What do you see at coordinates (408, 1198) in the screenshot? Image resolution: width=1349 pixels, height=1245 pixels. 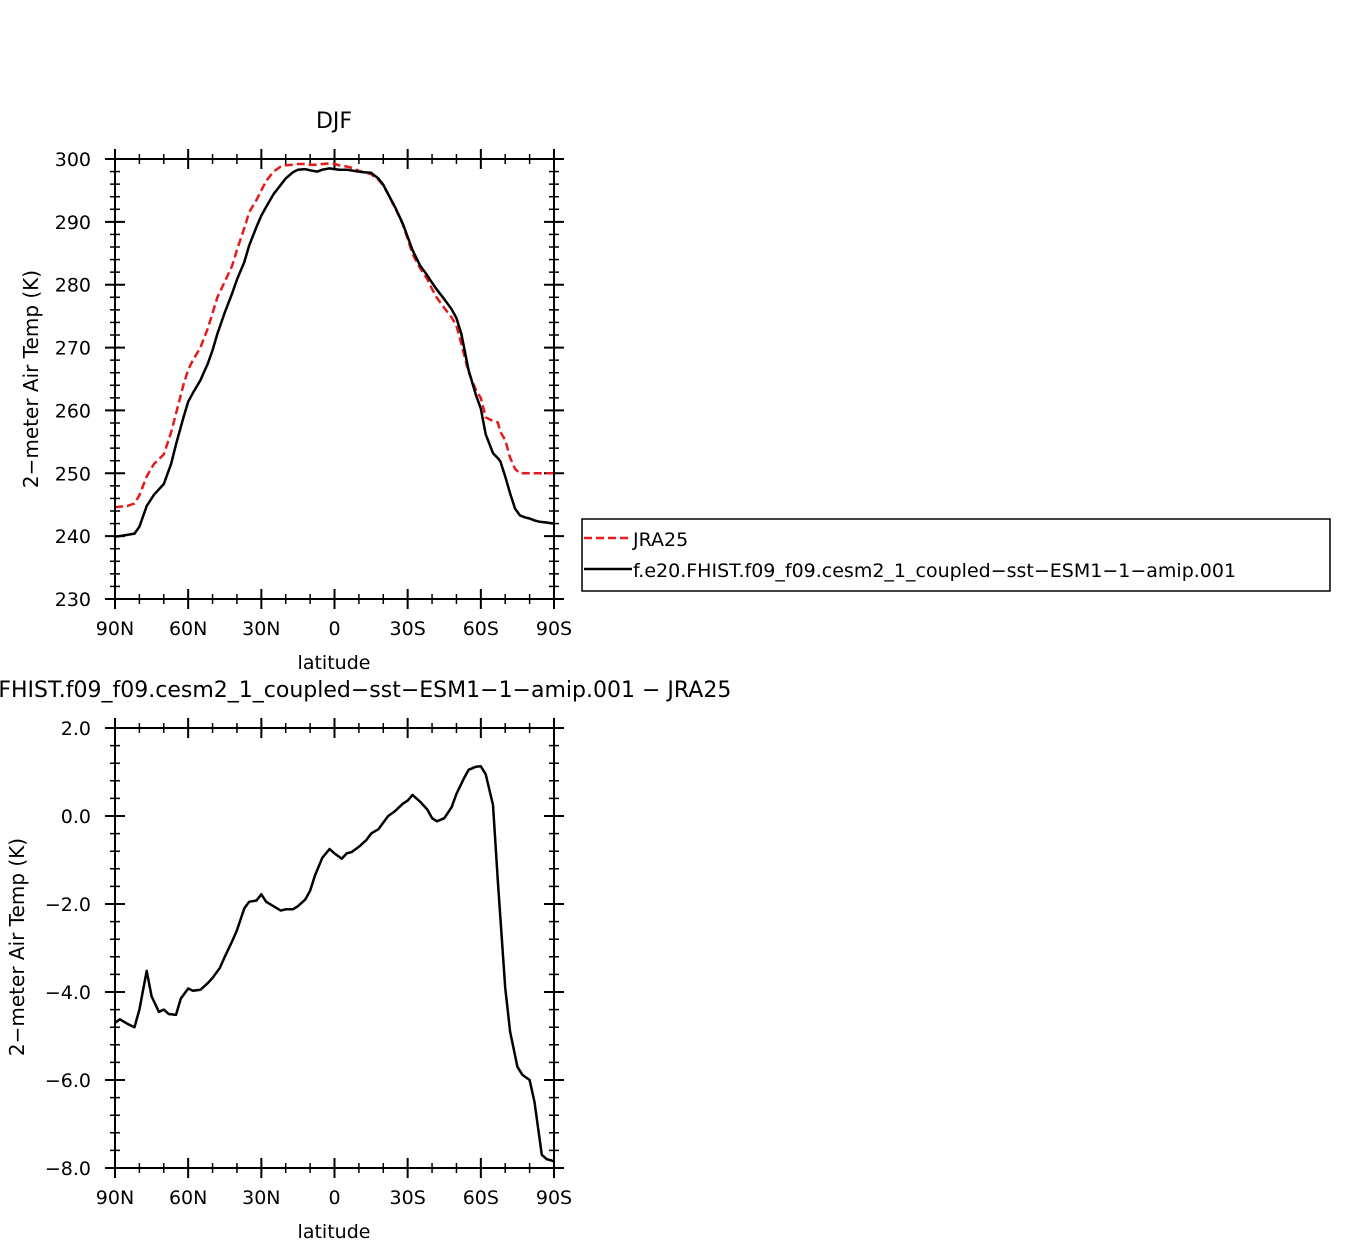 I see `bottom-x-tick-label: 30S` at bounding box center [408, 1198].